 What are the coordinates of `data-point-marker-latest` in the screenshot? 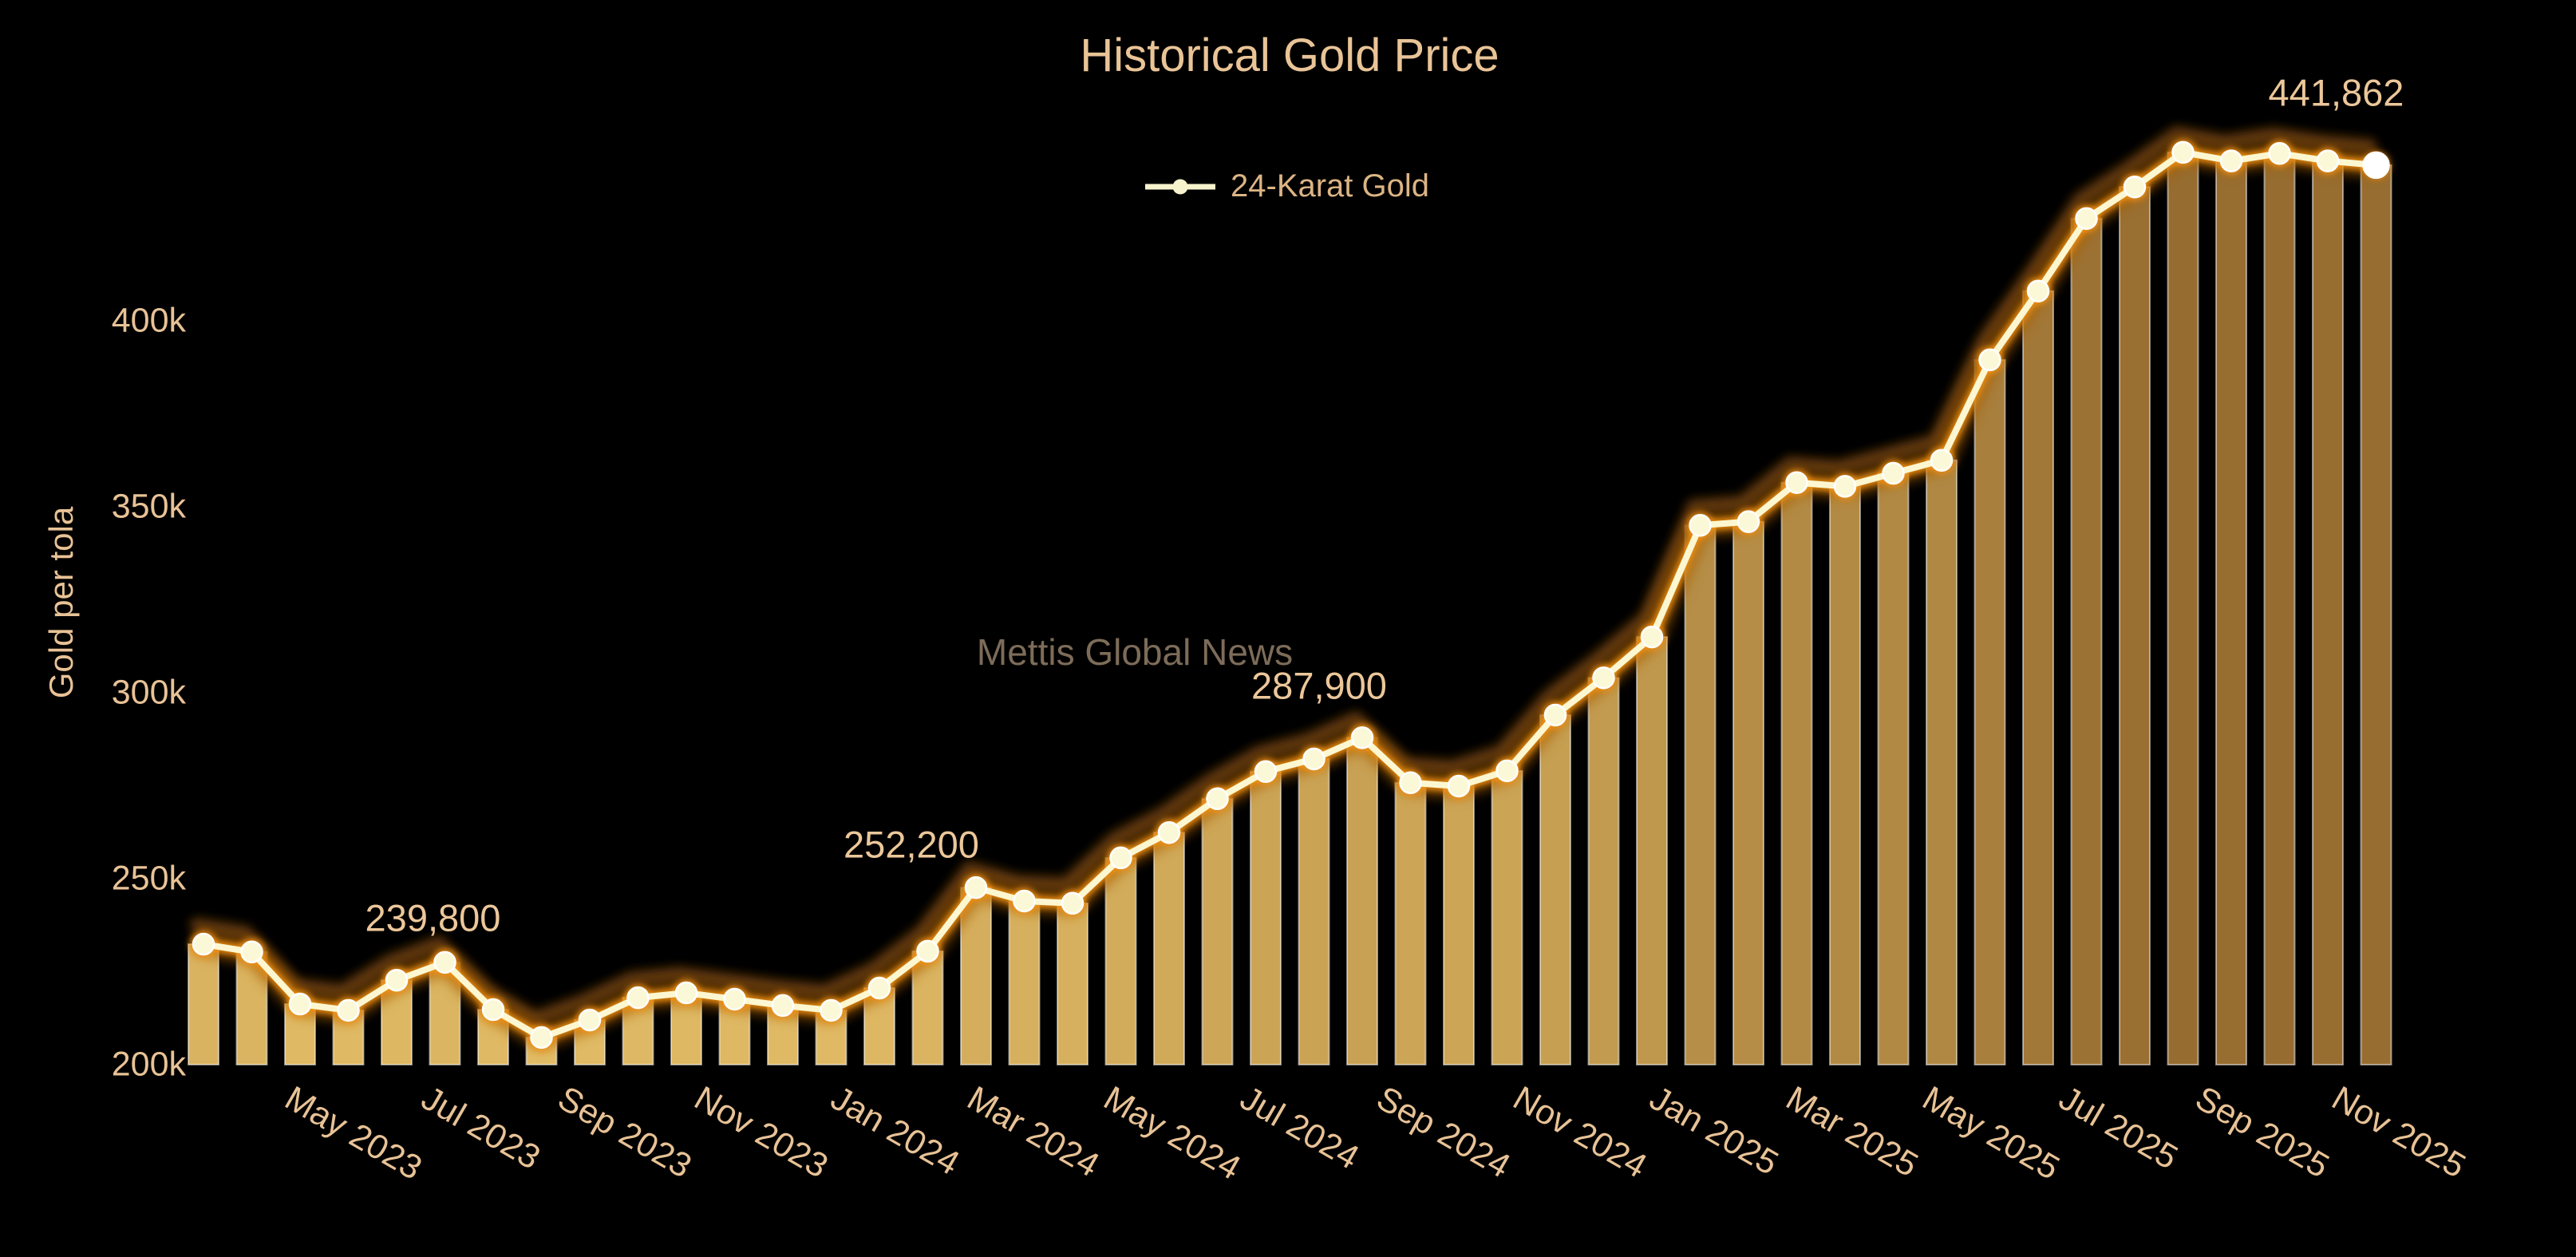 It's located at (2376, 165).